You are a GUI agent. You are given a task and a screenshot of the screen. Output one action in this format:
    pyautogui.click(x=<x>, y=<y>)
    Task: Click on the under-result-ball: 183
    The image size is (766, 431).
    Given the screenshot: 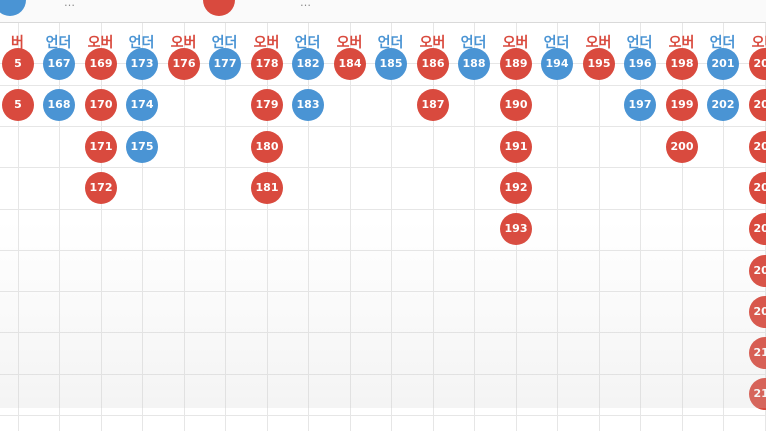 What is the action you would take?
    pyautogui.click(x=308, y=105)
    